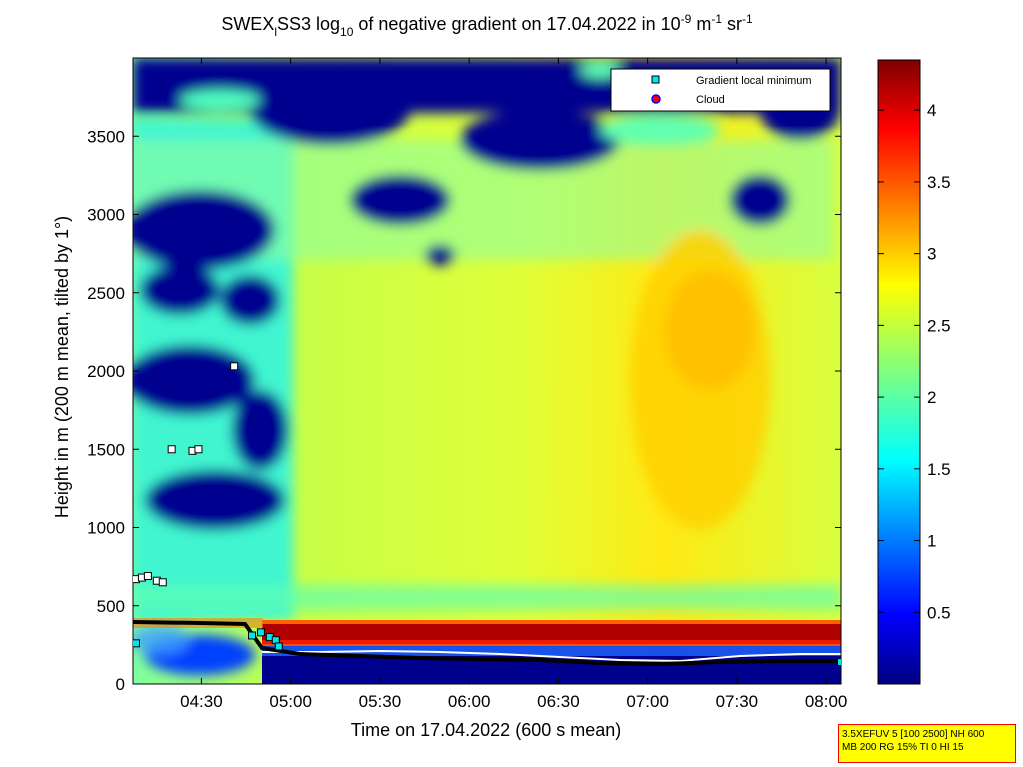 The image size is (1023, 767). What do you see at coordinates (939, 325) in the screenshot?
I see `colorbar-tick-label: 2.5` at bounding box center [939, 325].